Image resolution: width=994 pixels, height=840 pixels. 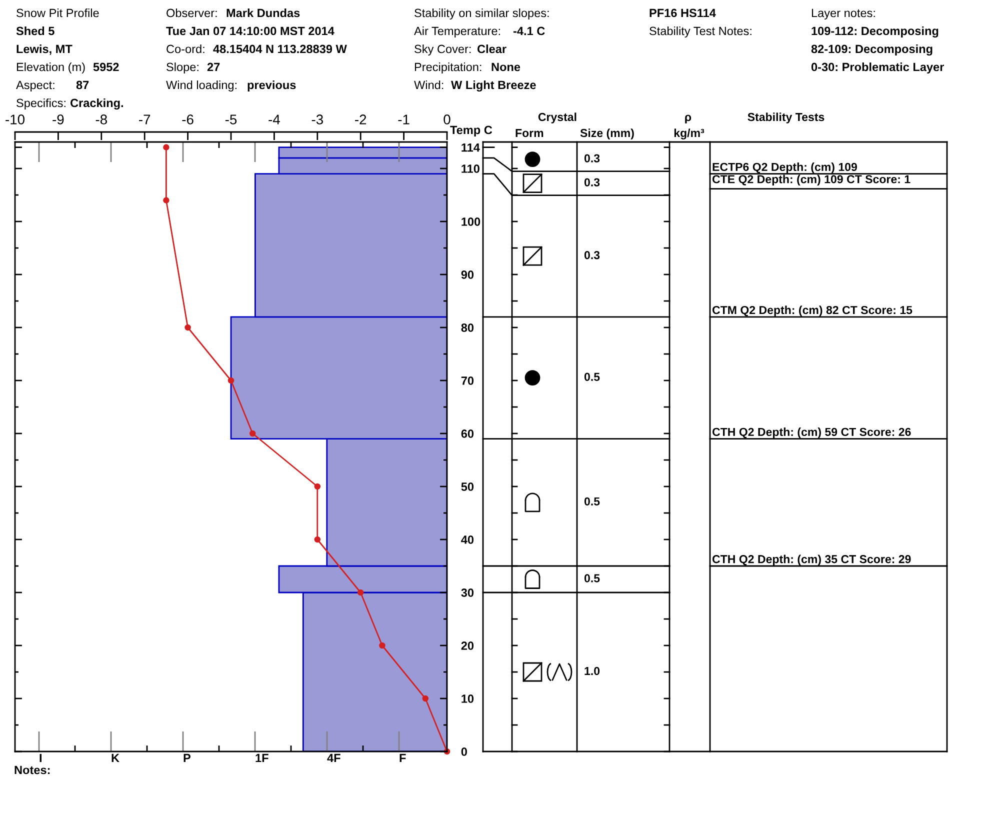 What do you see at coordinates (32, 770) in the screenshot?
I see `text: Notes:` at bounding box center [32, 770].